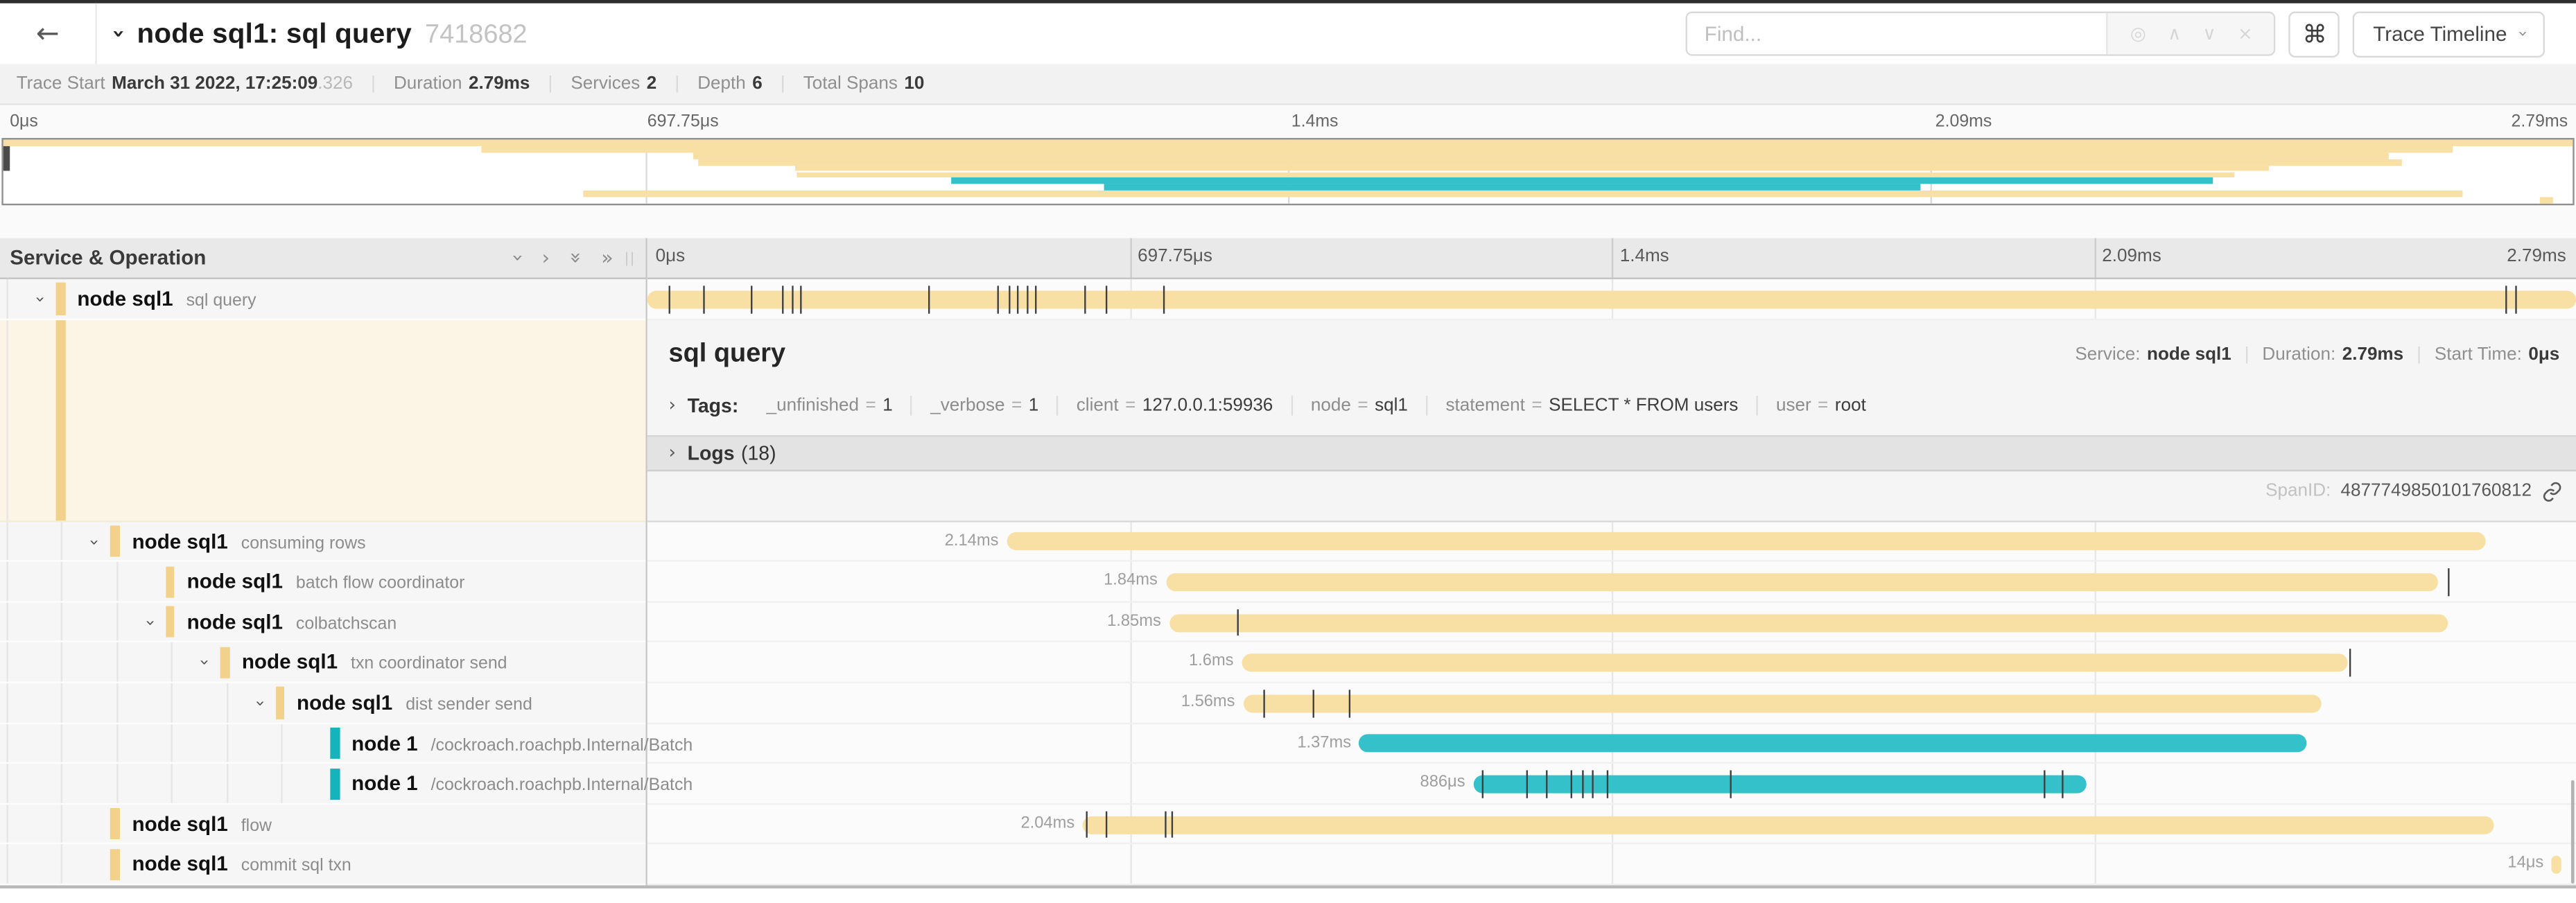 The image size is (2576, 903). I want to click on tag-key: client, so click(1097, 405).